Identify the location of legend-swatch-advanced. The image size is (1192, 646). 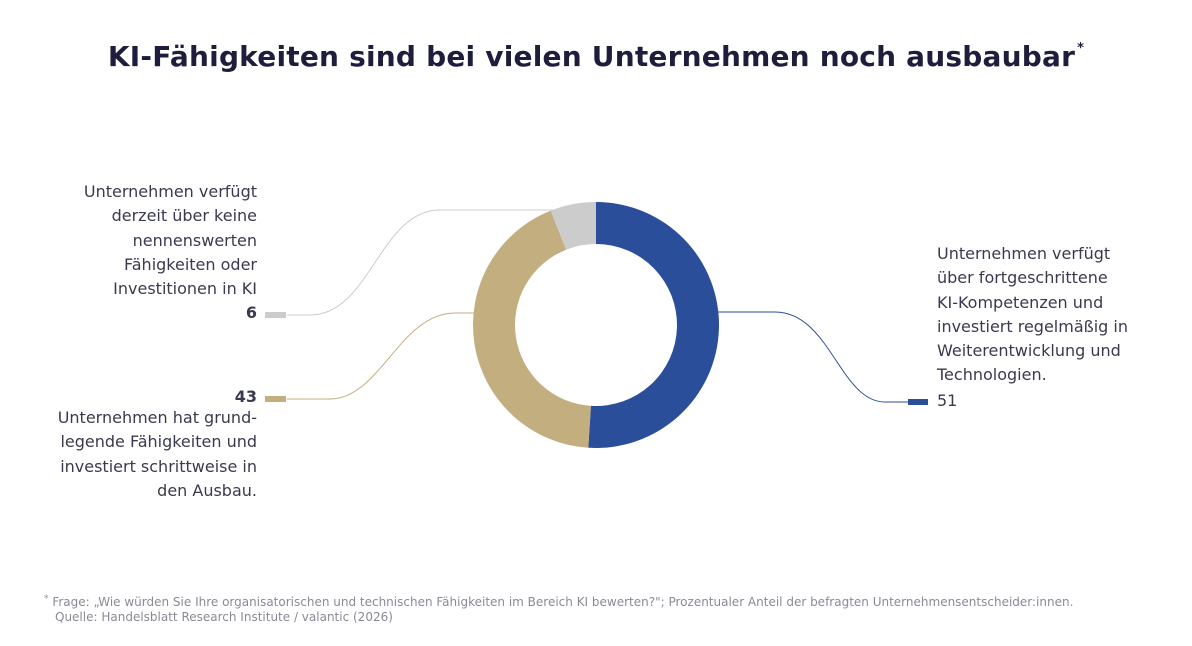
(918, 402).